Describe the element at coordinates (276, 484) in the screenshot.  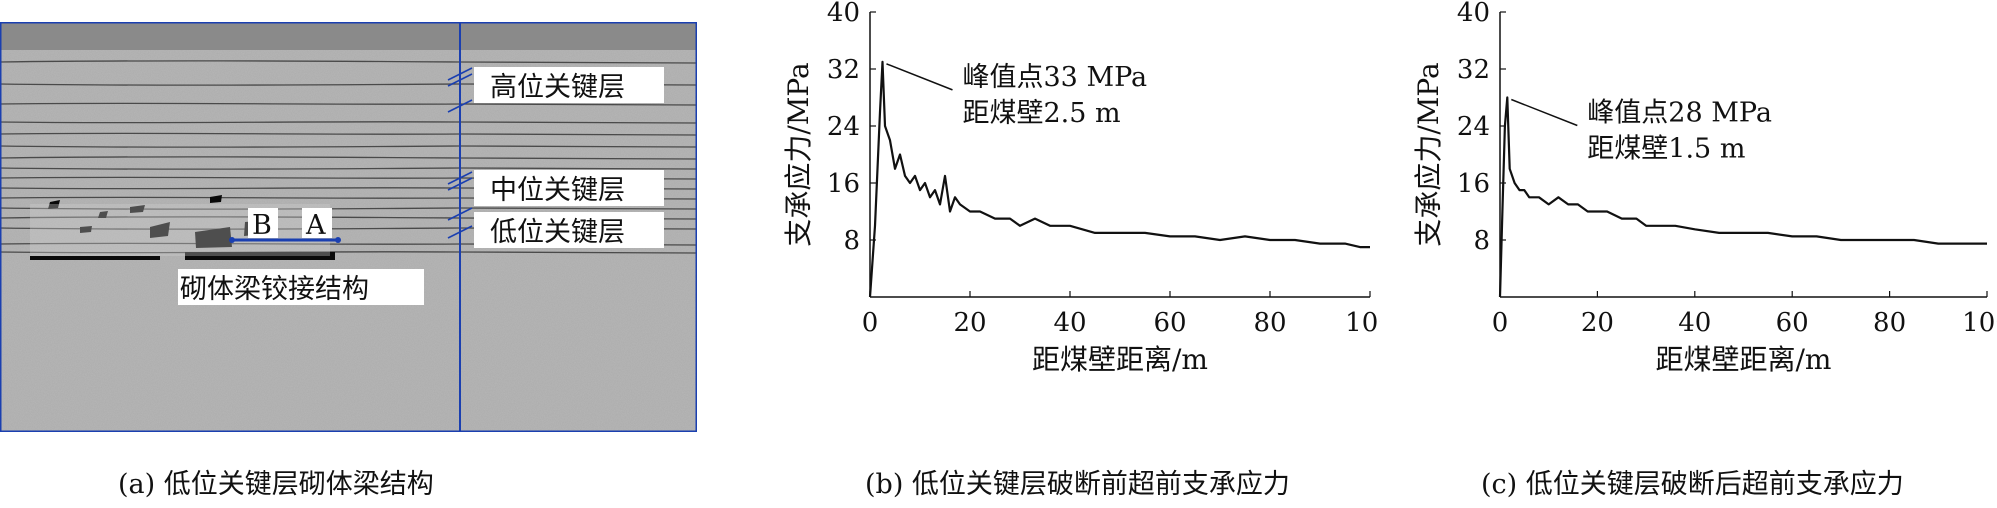
I see `caption-a: (a) 低位关键层砌体梁结构` at that location.